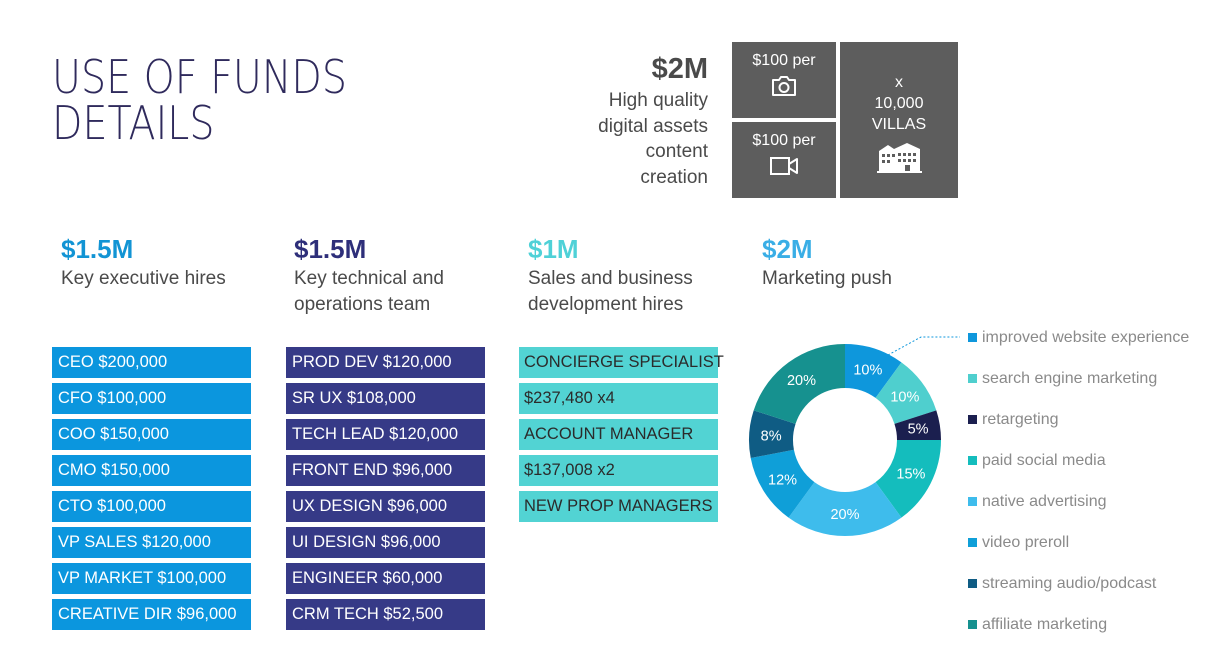 Image resolution: width=1228 pixels, height=655 pixels. I want to click on tech-team-item: FRONT END $96,000, so click(385, 470).